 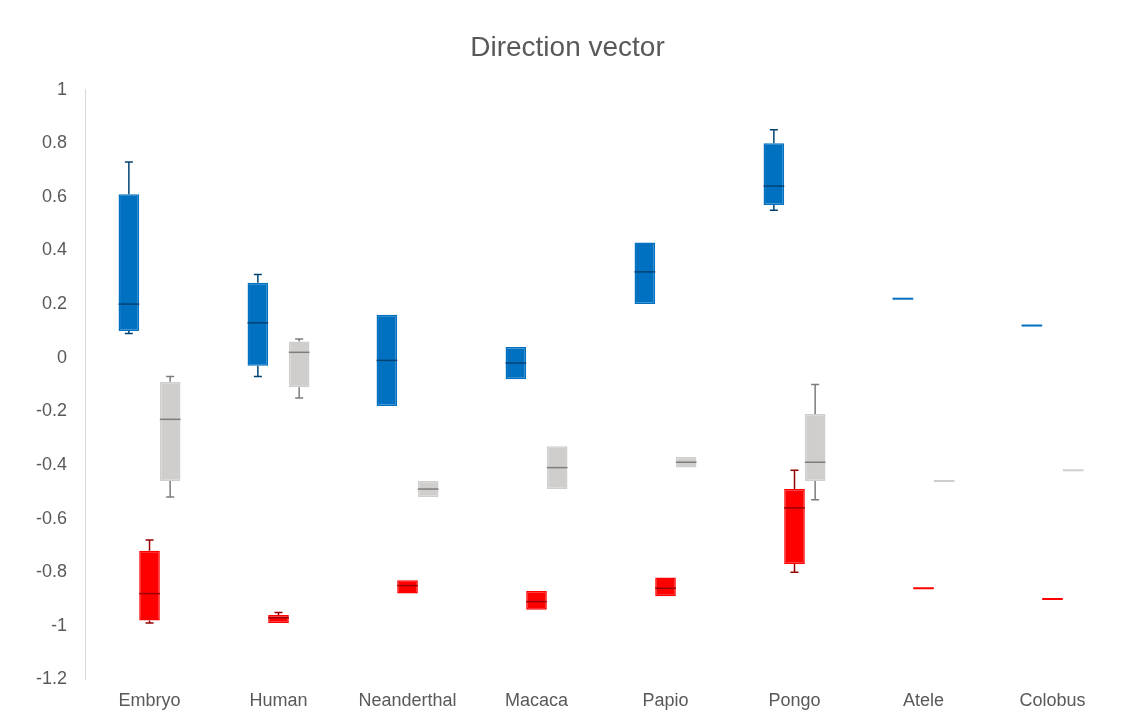 What do you see at coordinates (54, 142) in the screenshot?
I see `y-tick-label: 0.8` at bounding box center [54, 142].